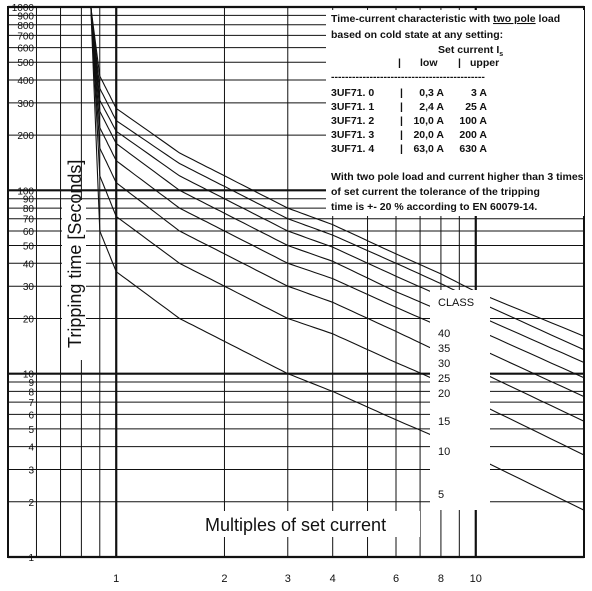 Image resolution: width=592 pixels, height=591 pixels. Describe the element at coordinates (25, 49) in the screenshot. I see `y-tick-label: 600` at that location.